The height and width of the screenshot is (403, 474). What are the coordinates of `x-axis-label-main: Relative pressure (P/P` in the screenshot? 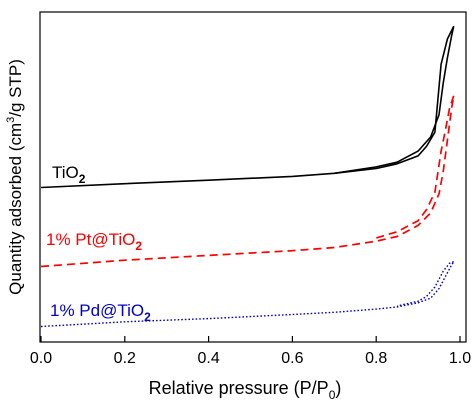 It's located at (239, 388).